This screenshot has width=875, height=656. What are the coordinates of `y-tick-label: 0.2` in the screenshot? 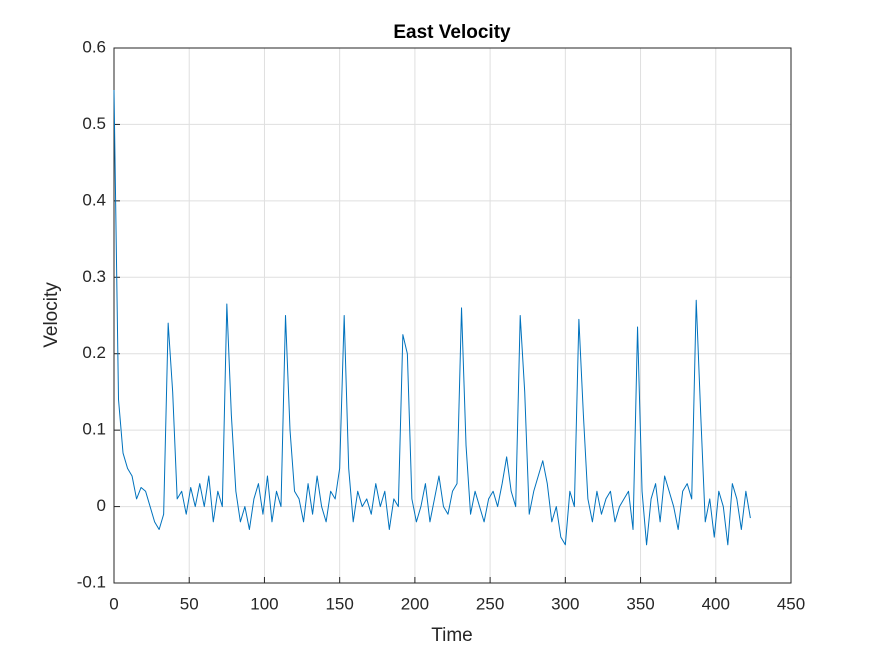 It's located at (94, 352).